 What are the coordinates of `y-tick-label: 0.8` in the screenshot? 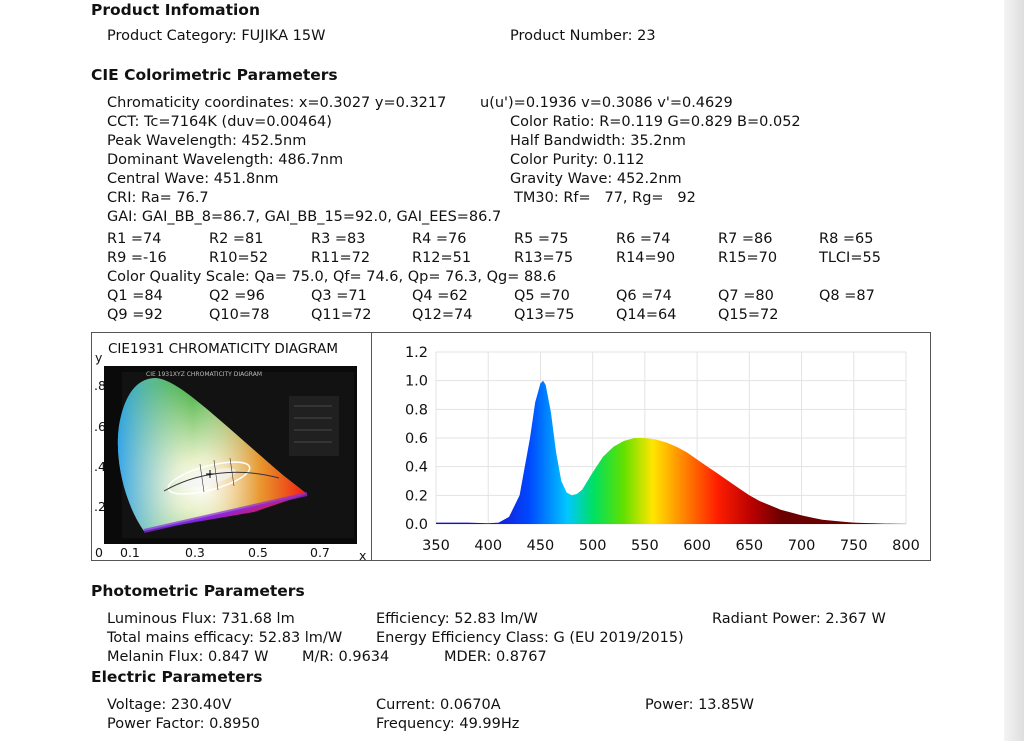 It's located at (416, 410).